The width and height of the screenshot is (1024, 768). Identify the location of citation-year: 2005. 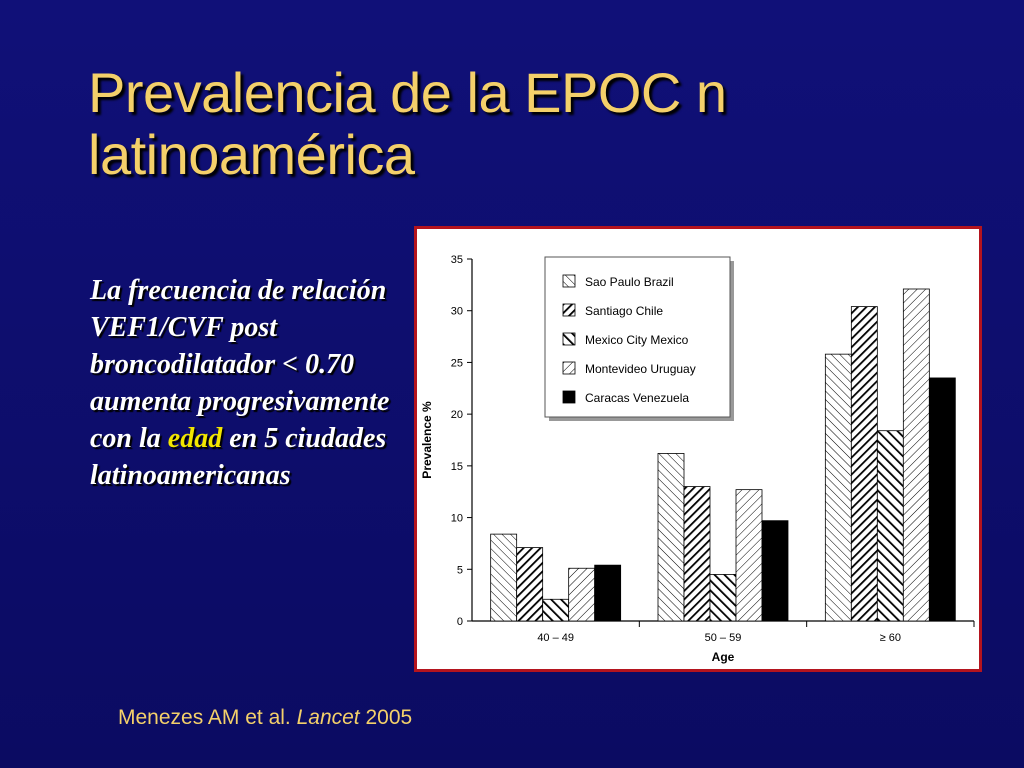
(389, 717).